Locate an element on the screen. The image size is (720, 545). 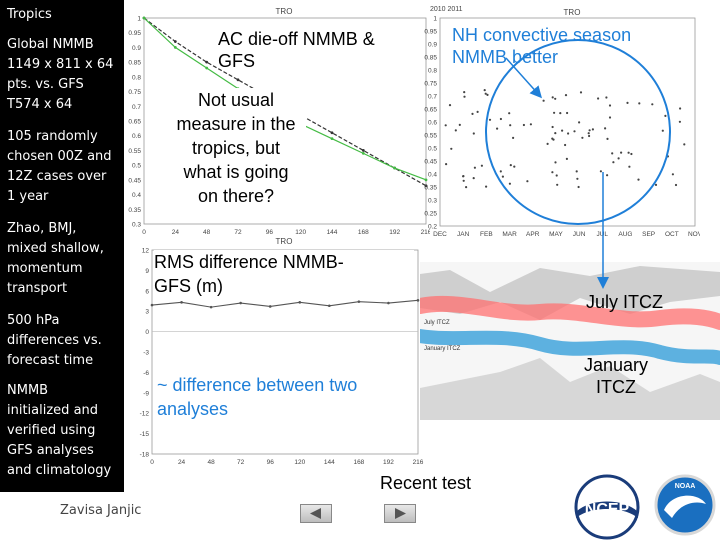
chart2-y-tick: 0.85 is located at coordinates (430, 58).